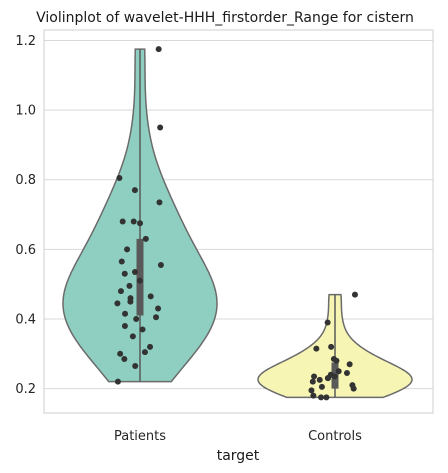  Describe the element at coordinates (25, 319) in the screenshot. I see `y-tick-label: 0.4` at that location.